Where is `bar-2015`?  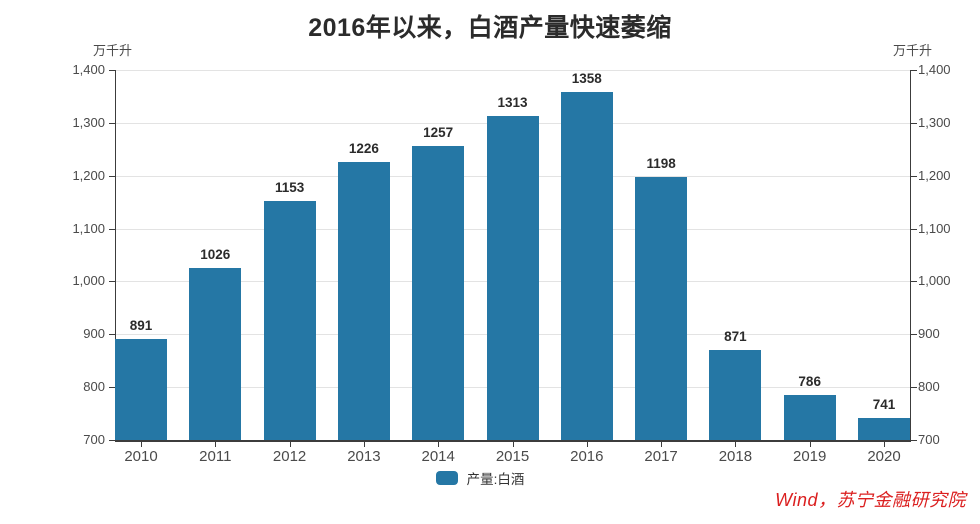
bar-2015 is located at coordinates (512, 277).